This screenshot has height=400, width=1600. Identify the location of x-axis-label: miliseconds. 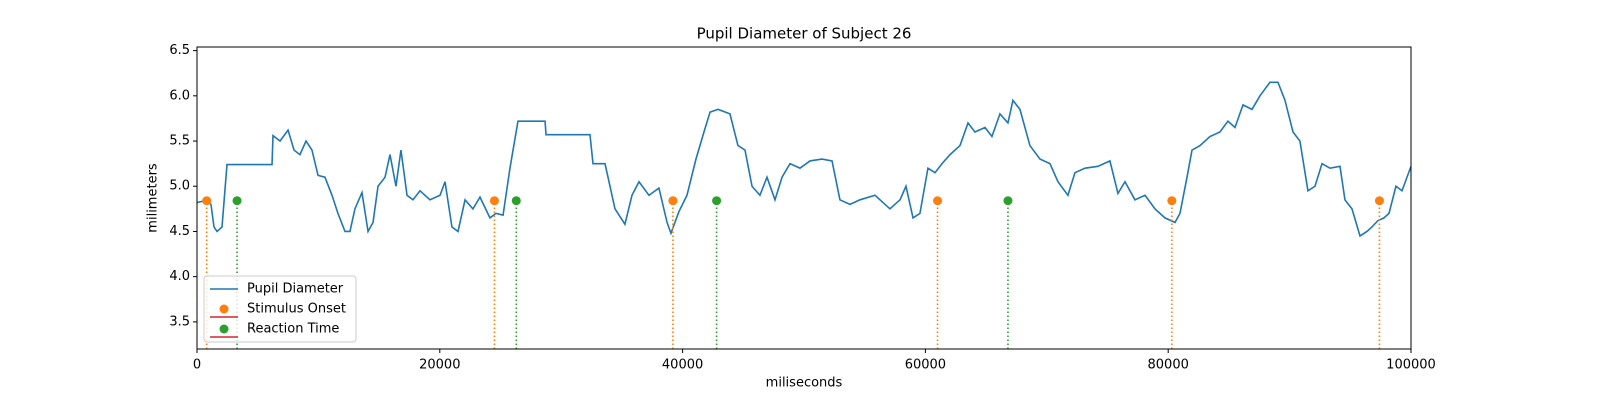
(804, 383).